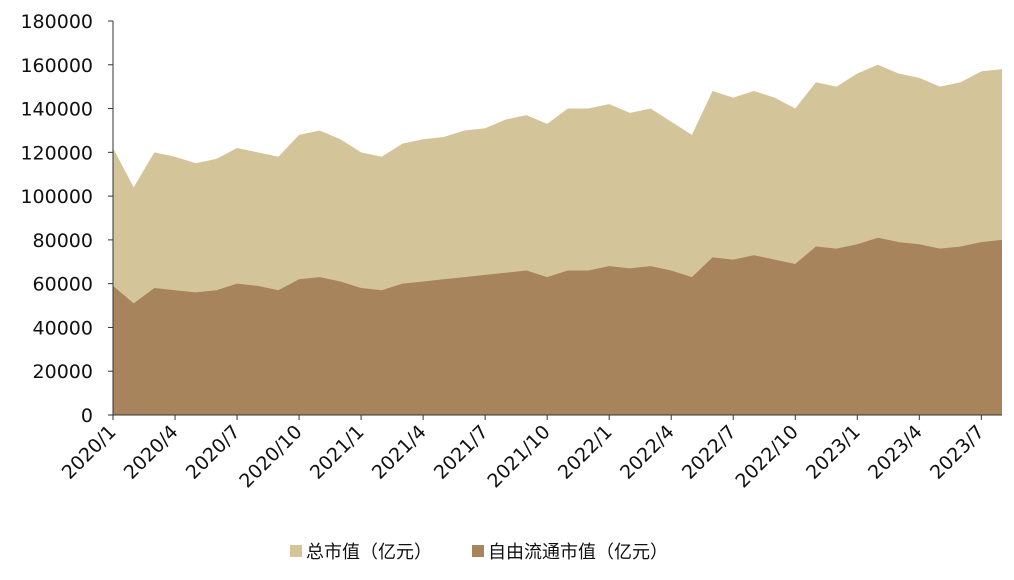  What do you see at coordinates (518, 456) in the screenshot?
I see `x-tick-label: 2021/10` at bounding box center [518, 456].